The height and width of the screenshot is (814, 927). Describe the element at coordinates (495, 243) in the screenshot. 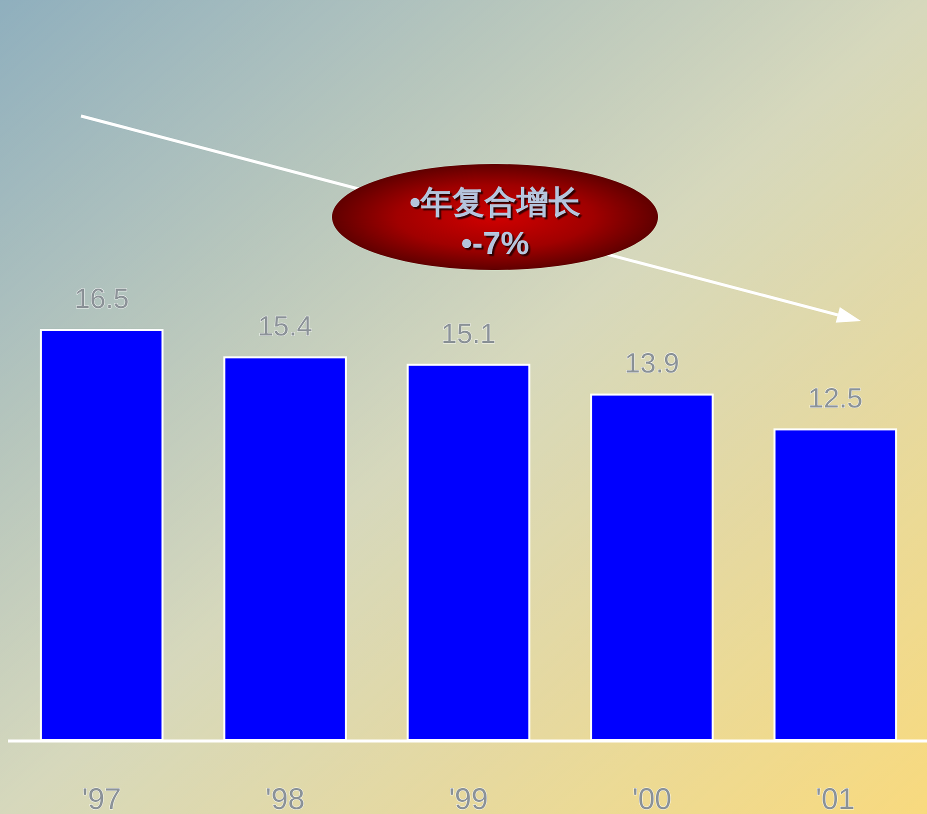

I see `text: •-7%` at that location.